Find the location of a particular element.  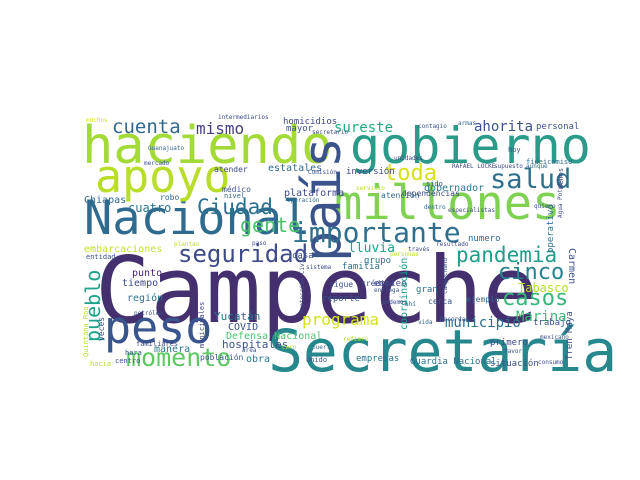

word-tabasco: Tabasco is located at coordinates (543, 288).